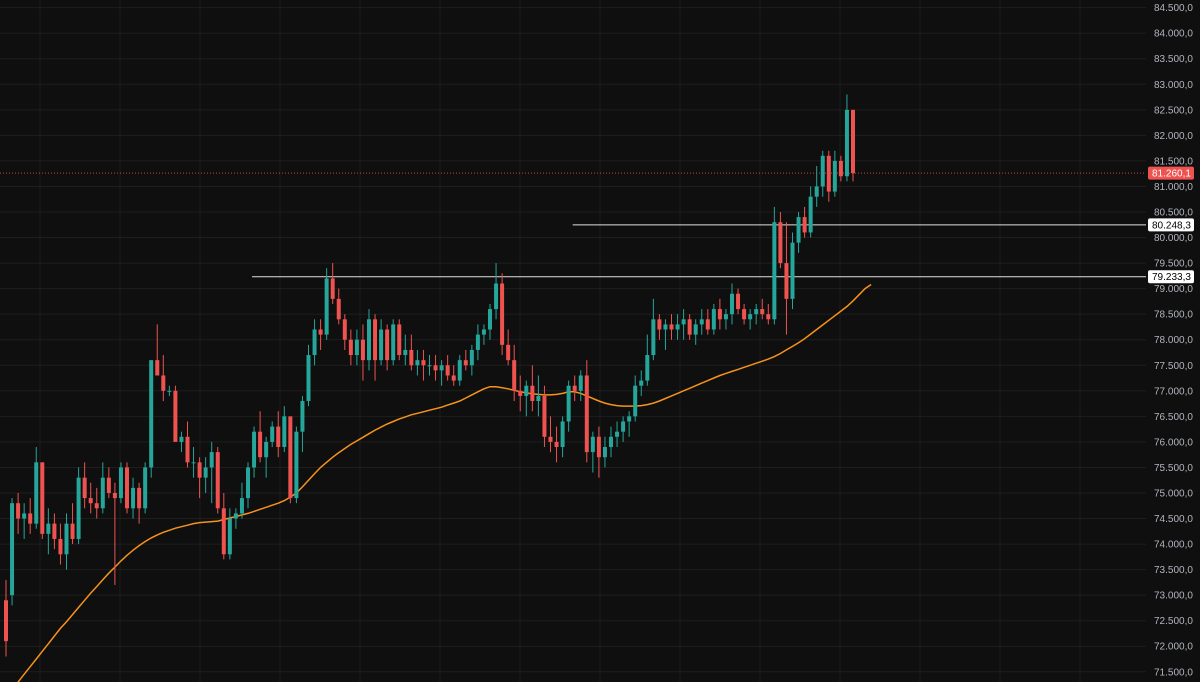 This screenshot has height=682, width=1200. I want to click on y-tick-label: 79.500,0, so click(1173, 264).